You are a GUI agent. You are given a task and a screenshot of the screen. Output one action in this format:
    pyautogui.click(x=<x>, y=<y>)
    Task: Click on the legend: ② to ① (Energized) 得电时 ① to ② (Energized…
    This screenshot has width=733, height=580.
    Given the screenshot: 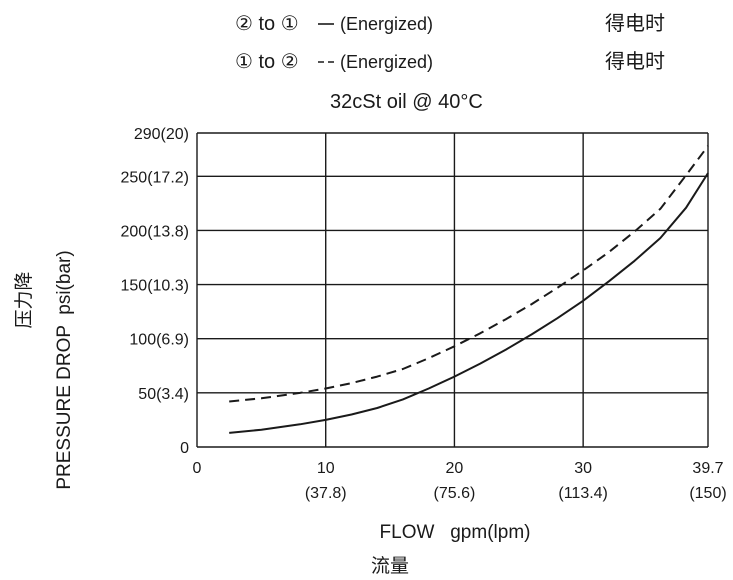 What is the action you would take?
    pyautogui.click(x=450, y=62)
    